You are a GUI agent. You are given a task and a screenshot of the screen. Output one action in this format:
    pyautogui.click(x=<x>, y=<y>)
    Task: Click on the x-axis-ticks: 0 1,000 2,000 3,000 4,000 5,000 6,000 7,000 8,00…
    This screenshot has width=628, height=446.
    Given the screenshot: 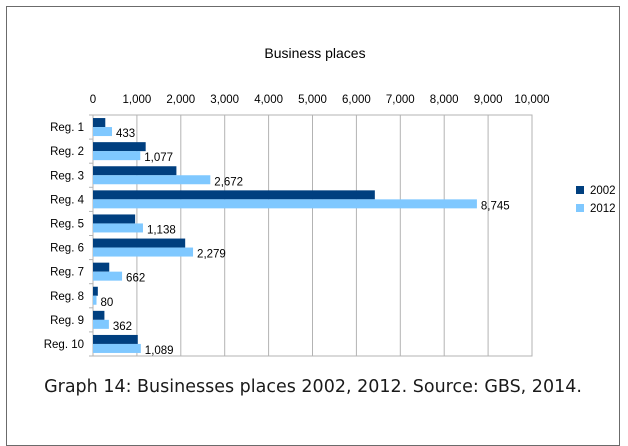 What is the action you would take?
    pyautogui.click(x=320, y=100)
    